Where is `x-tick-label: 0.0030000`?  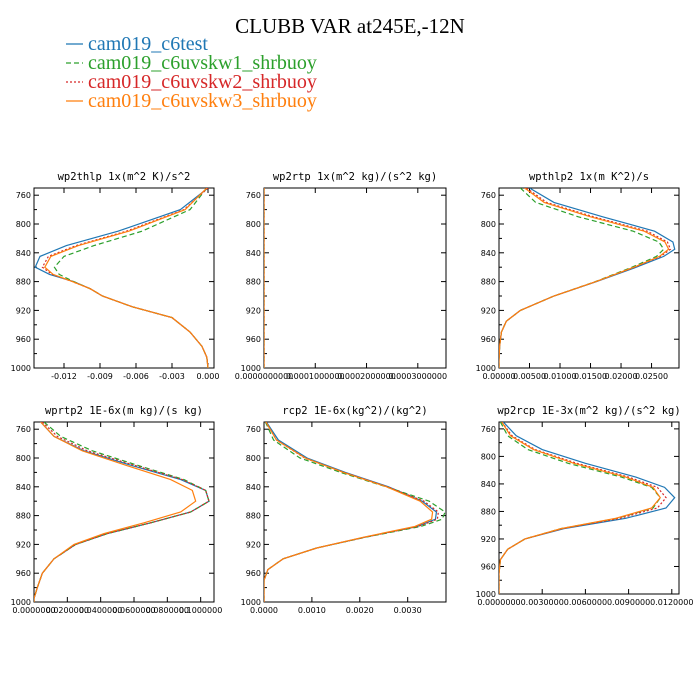
x-tick-label: 0.0030000 is located at coordinates (542, 602).